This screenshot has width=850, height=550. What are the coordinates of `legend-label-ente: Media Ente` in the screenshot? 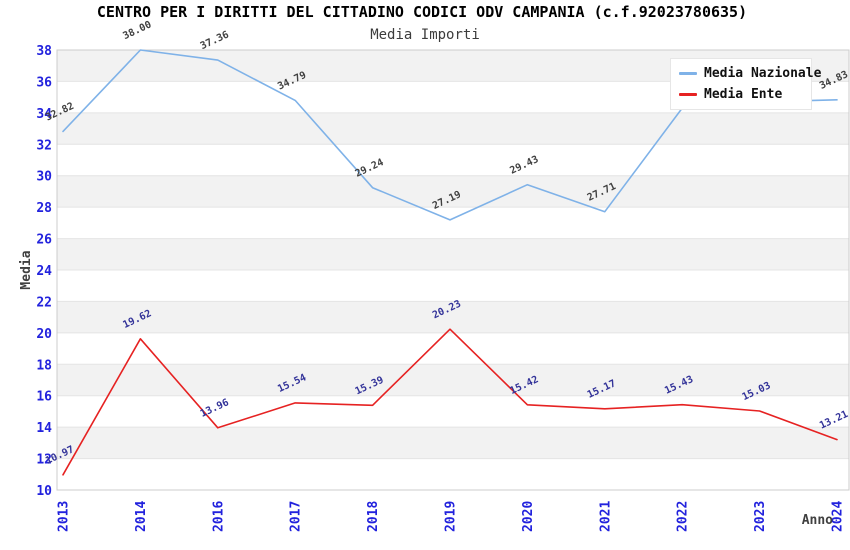 It's located at (743, 94).